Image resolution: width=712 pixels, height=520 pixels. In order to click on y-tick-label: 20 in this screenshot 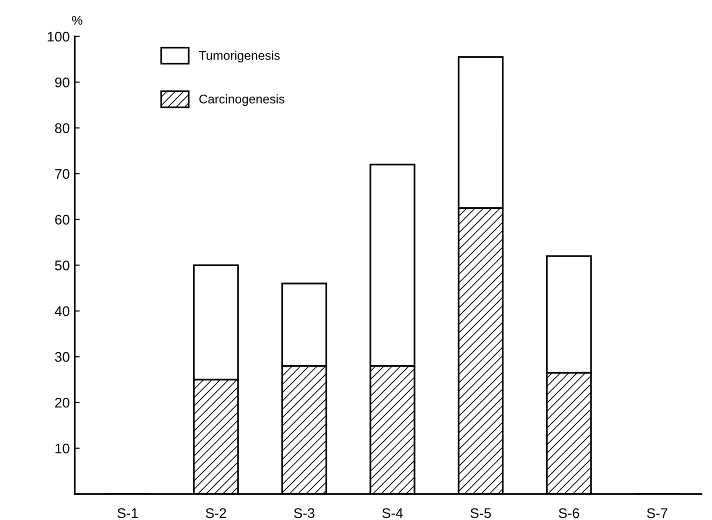, I will do `click(62, 403)`.